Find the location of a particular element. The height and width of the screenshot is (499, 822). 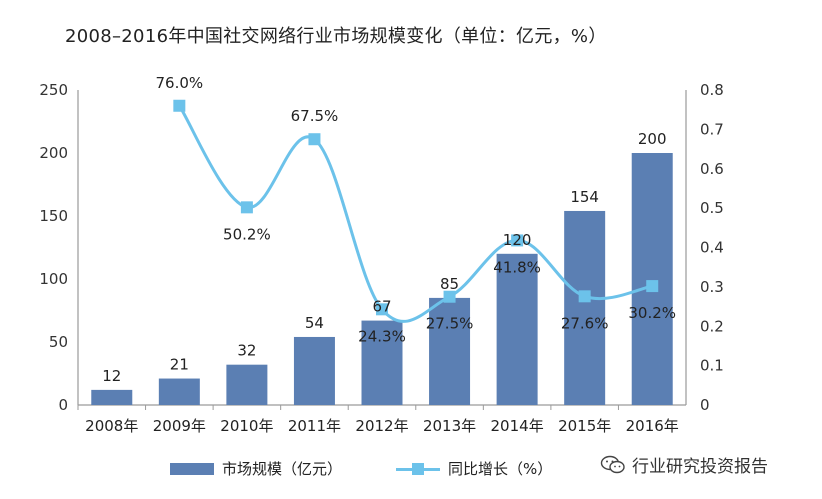

y-right-tick-label: 0.6 is located at coordinates (712, 169).